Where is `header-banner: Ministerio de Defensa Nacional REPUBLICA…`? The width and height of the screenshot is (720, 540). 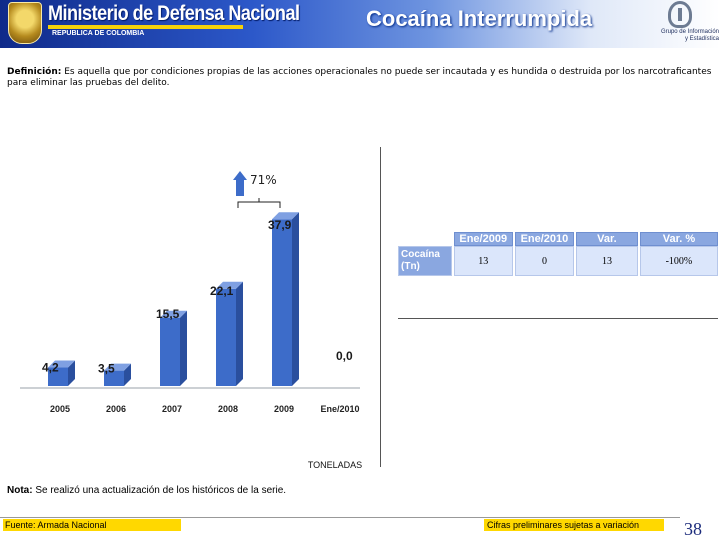 header-banner: Ministerio de Defensa Nacional REPUBLICA… is located at coordinates (360, 24).